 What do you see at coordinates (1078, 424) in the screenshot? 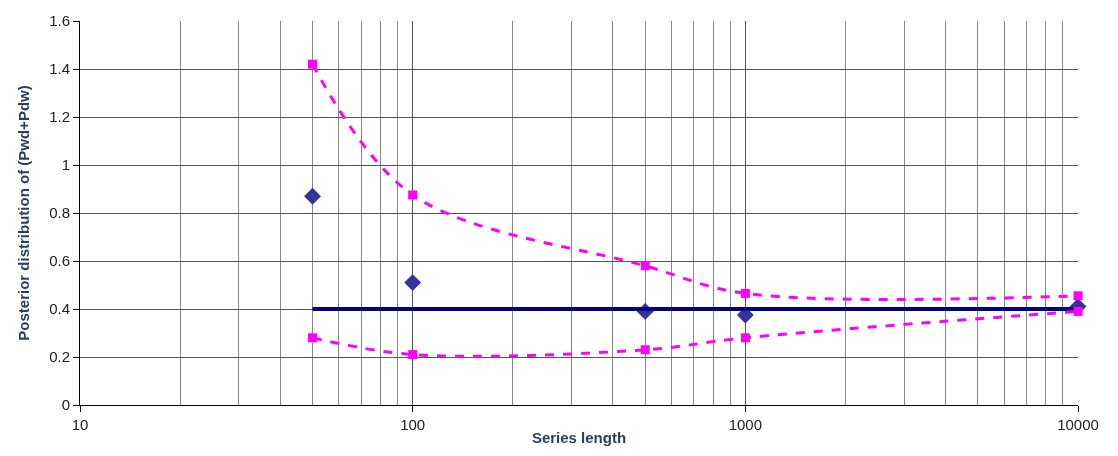
I see `x-tick-label: 10000` at bounding box center [1078, 424].